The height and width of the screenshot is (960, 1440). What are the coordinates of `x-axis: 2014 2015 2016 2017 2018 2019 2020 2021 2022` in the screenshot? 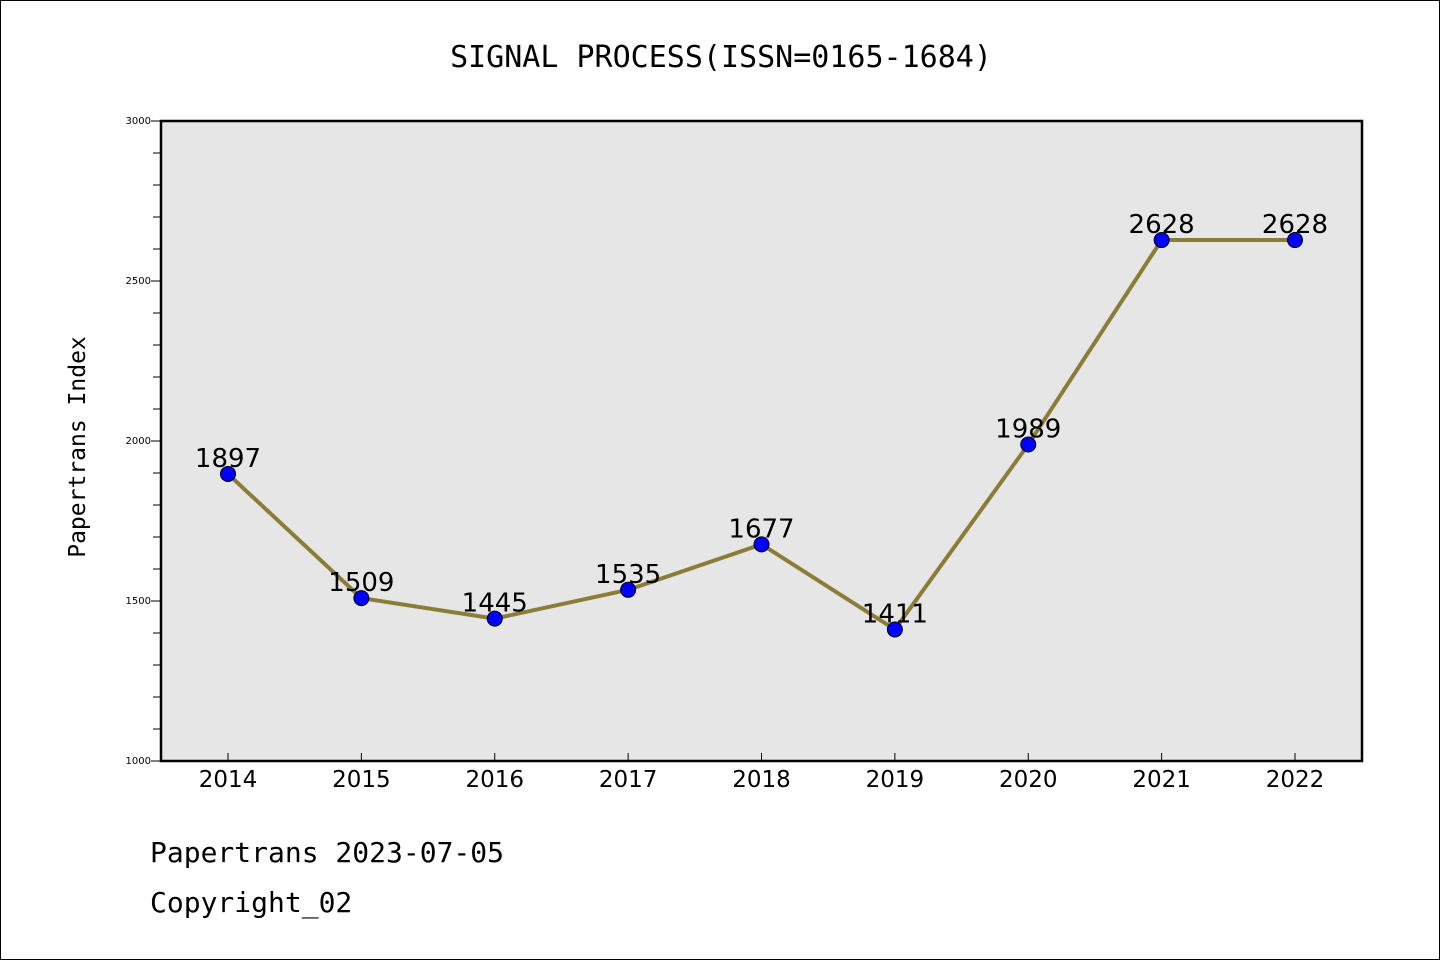 It's located at (762, 773).